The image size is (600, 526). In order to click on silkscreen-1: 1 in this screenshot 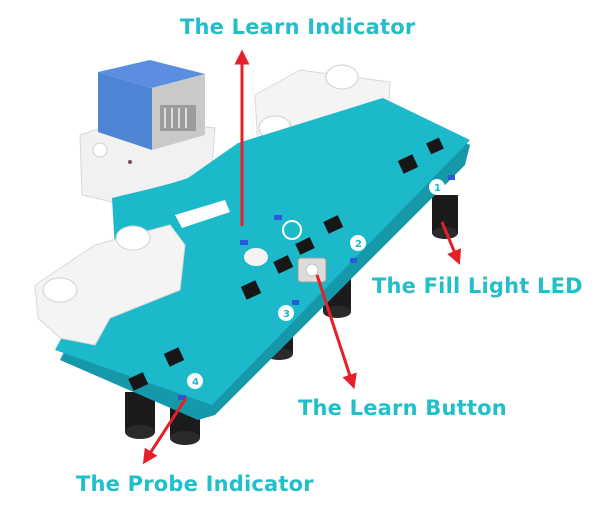, I will do `click(437, 188)`.